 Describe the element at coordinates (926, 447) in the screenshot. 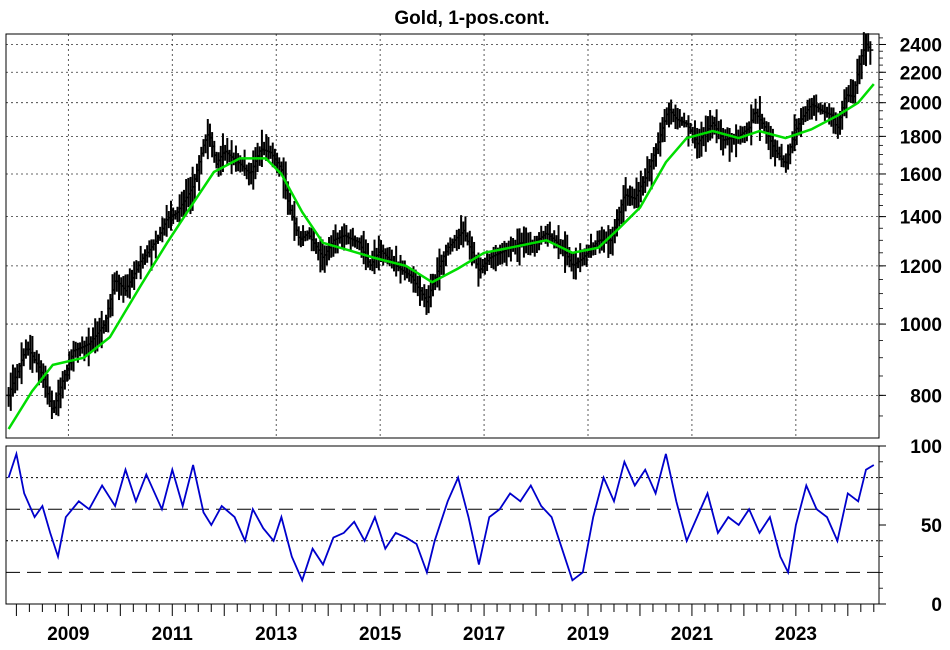

I see `oscillator-y-tick-label: 100` at that location.